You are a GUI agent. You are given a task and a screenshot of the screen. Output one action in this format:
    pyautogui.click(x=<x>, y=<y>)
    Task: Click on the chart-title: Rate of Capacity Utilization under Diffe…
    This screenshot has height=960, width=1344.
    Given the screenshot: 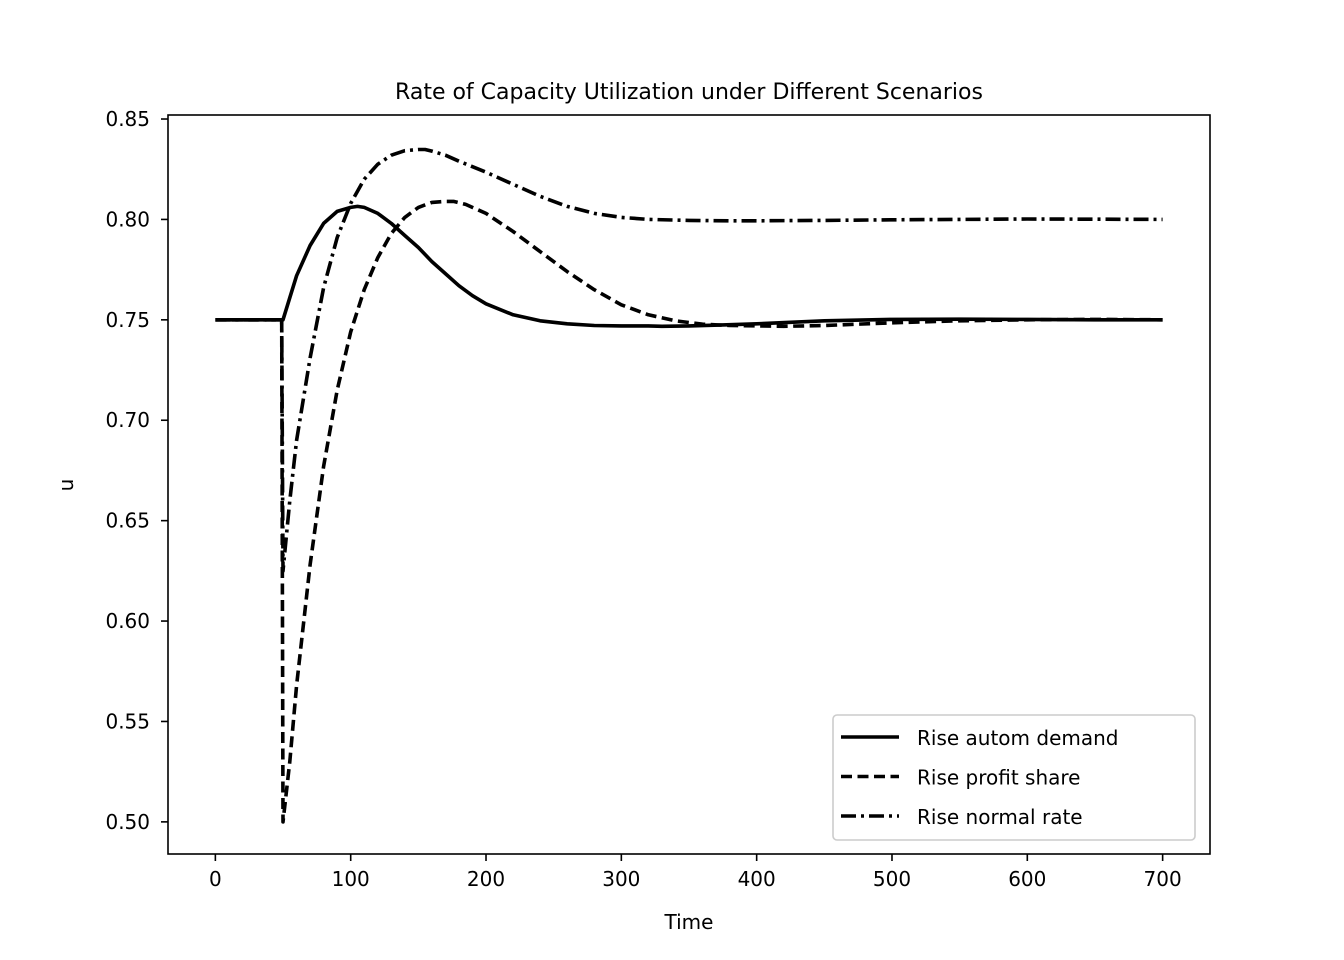 What is the action you would take?
    pyautogui.click(x=689, y=92)
    